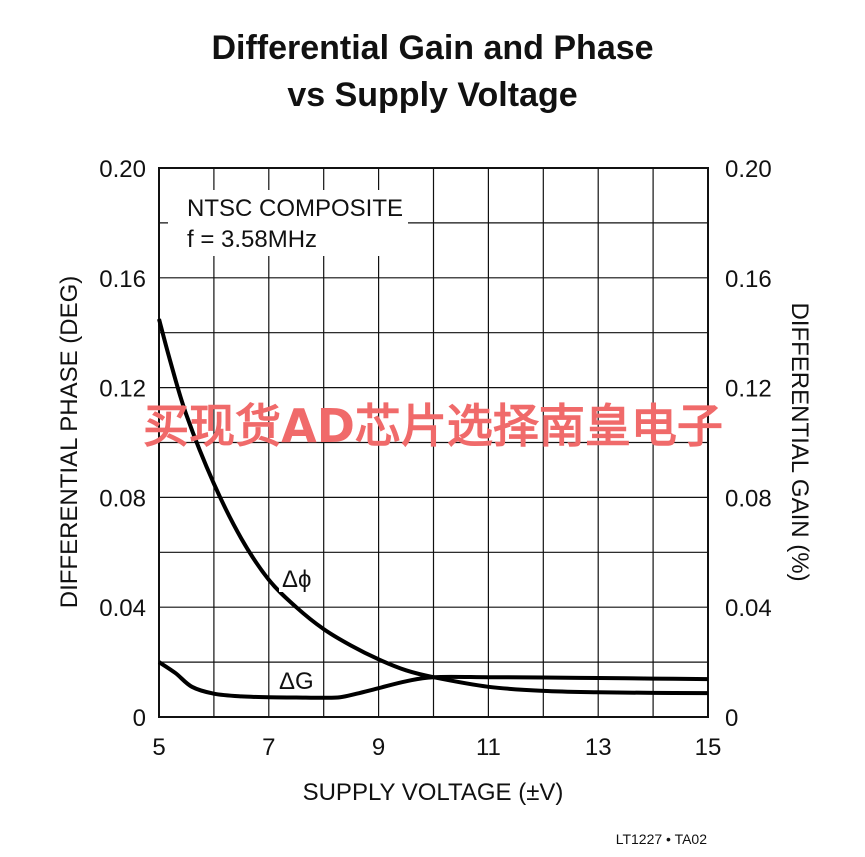  I want to click on x-tick-label: 11, so click(488, 747).